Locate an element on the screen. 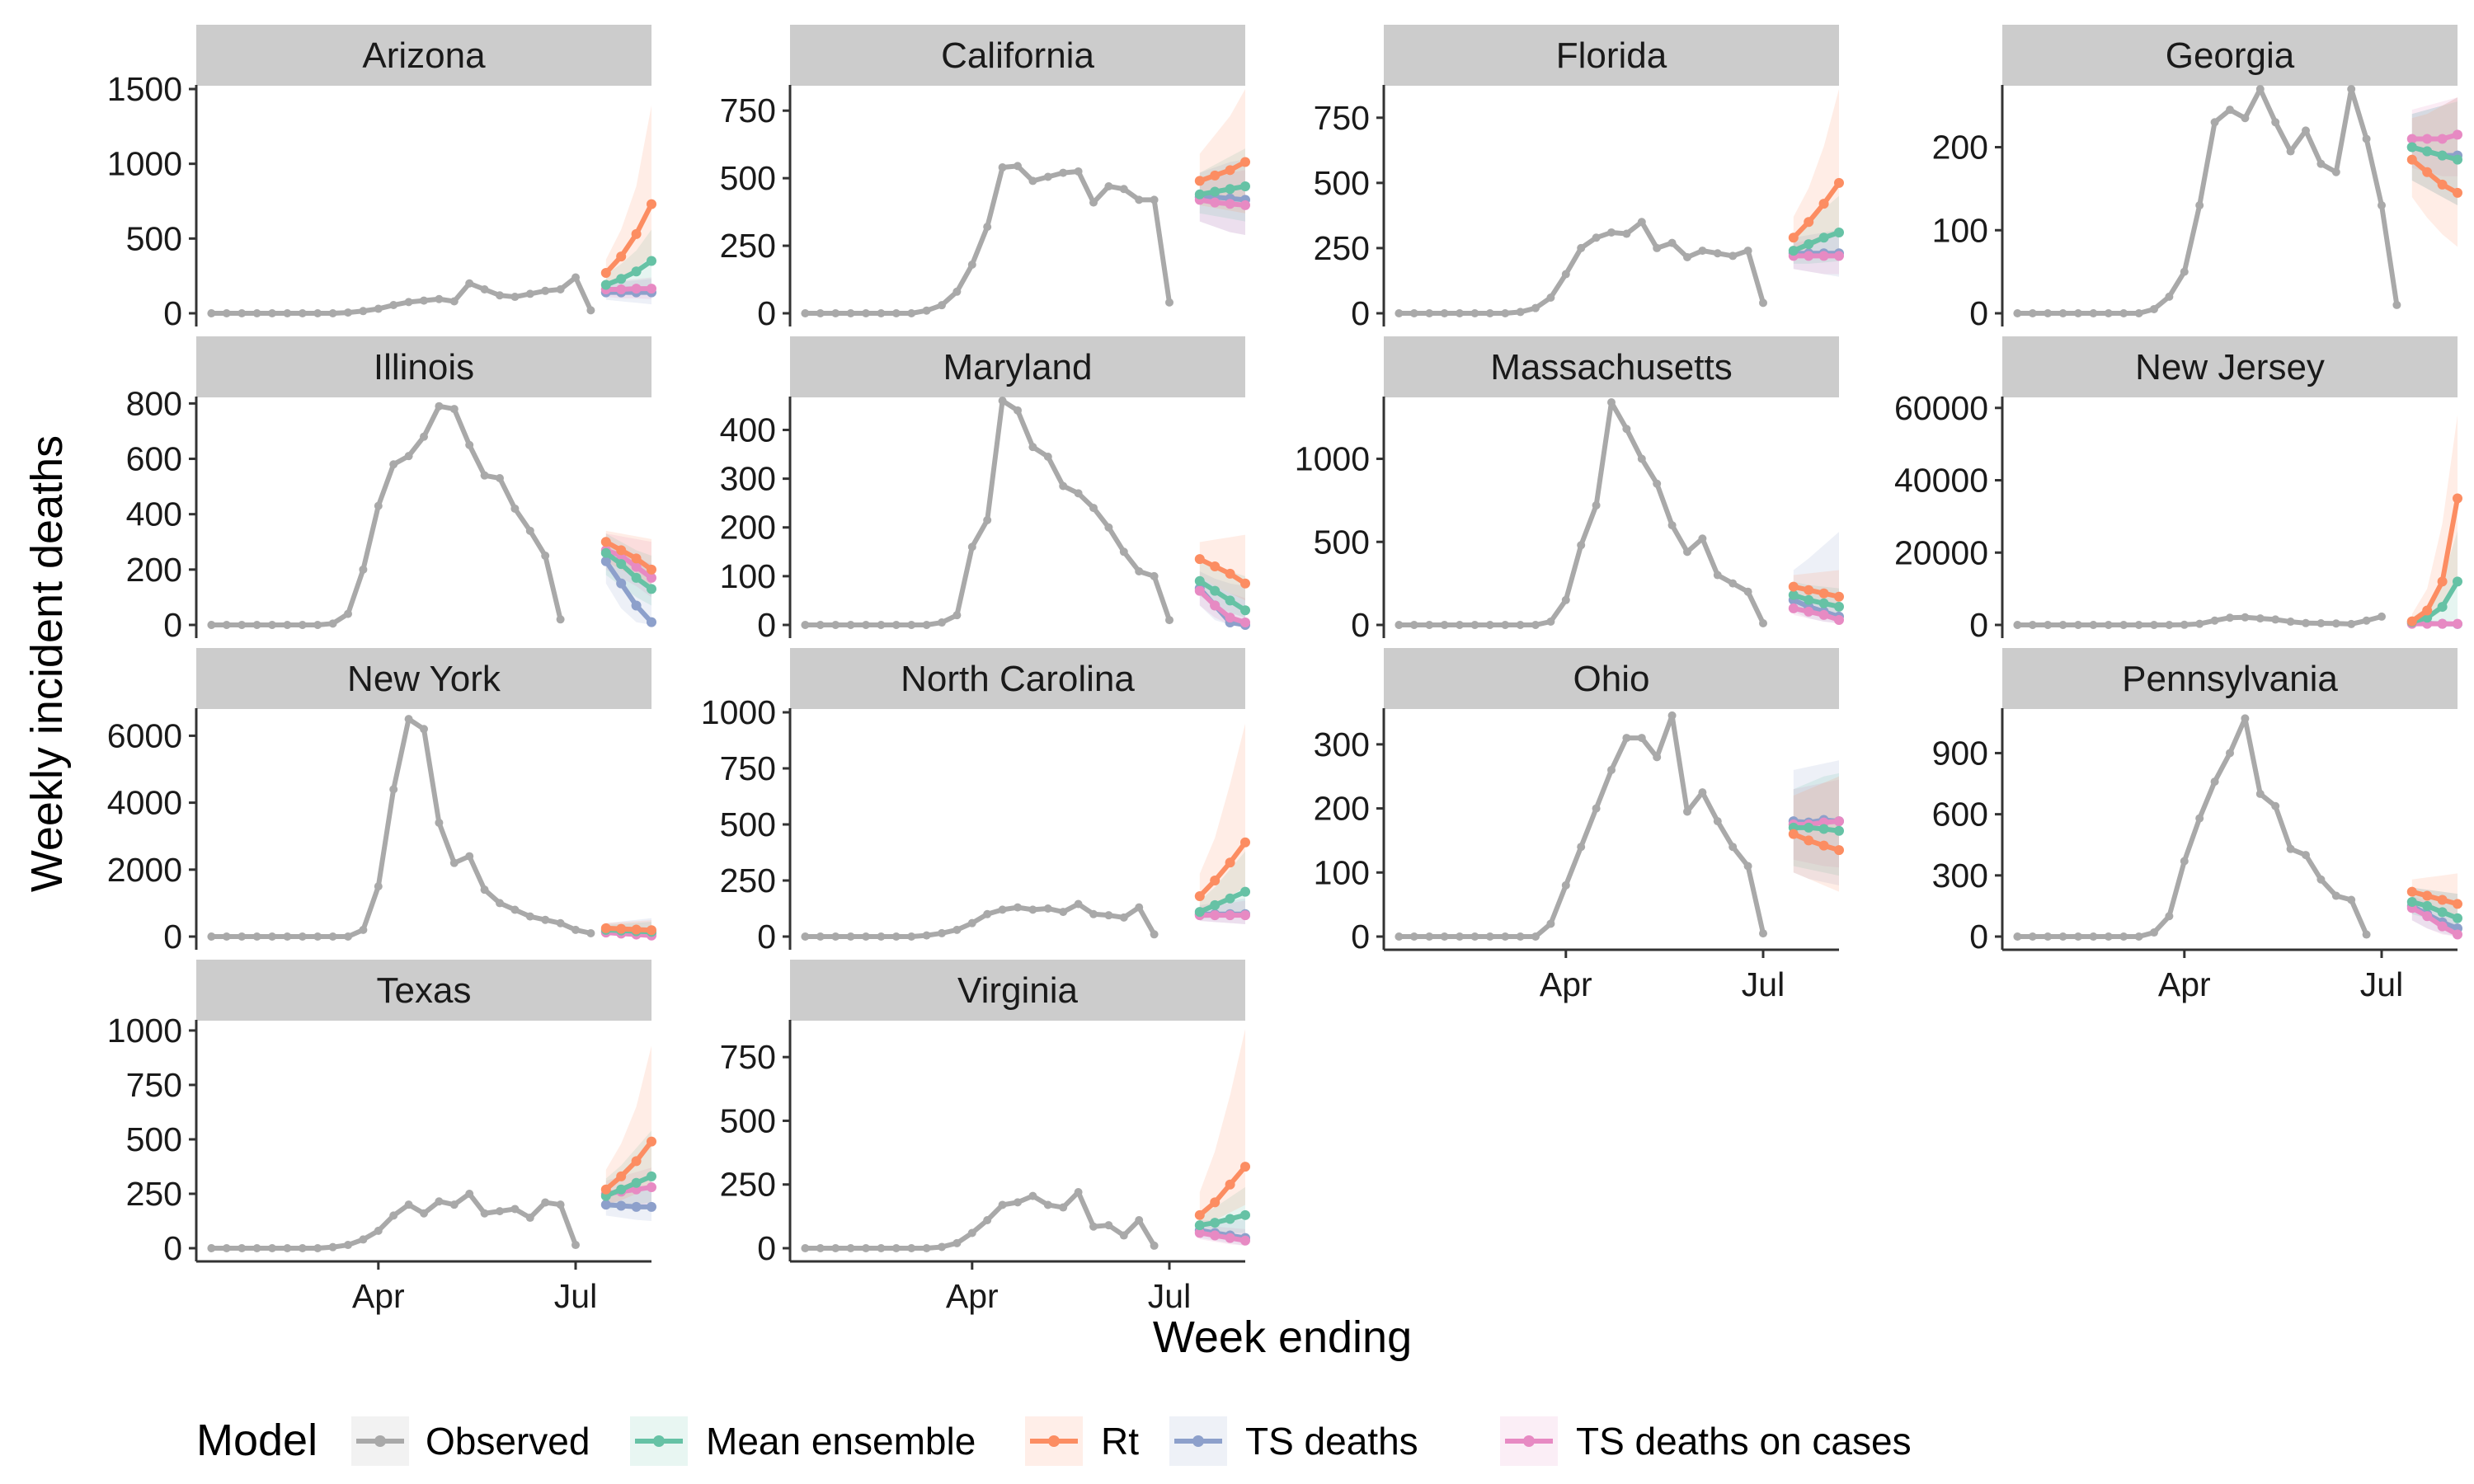  legend-label-ts-deaths: TS deaths is located at coordinates (1331, 1441).